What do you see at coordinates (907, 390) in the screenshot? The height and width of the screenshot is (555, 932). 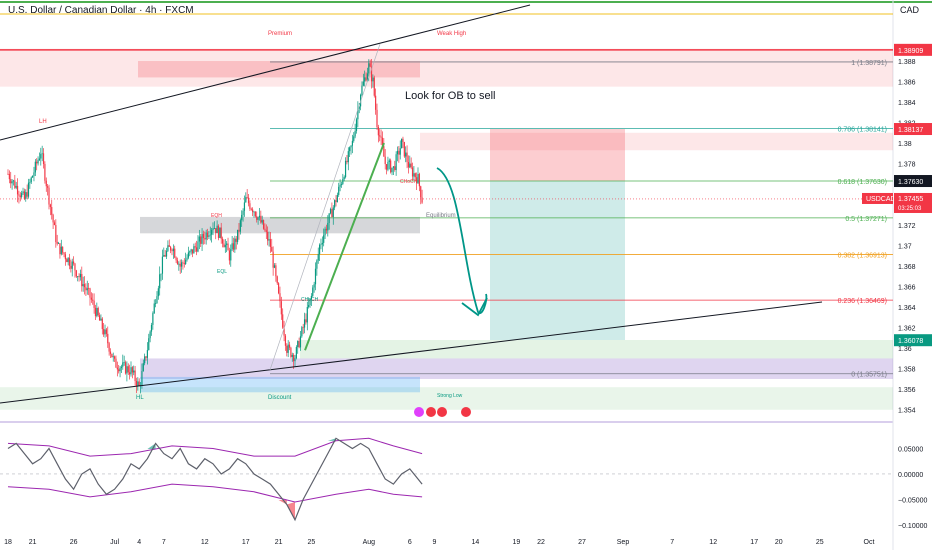 I see `price-tick-label: 1.356` at bounding box center [907, 390].